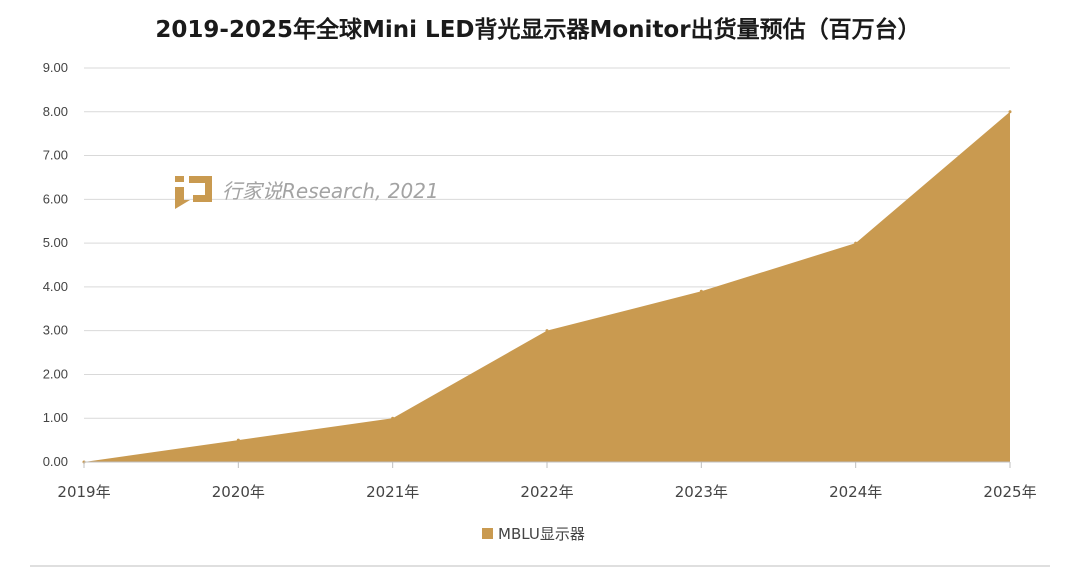 The width and height of the screenshot is (1080, 584). What do you see at coordinates (330, 191) in the screenshot?
I see `watermark-text: 行家说Research, 2021` at bounding box center [330, 191].